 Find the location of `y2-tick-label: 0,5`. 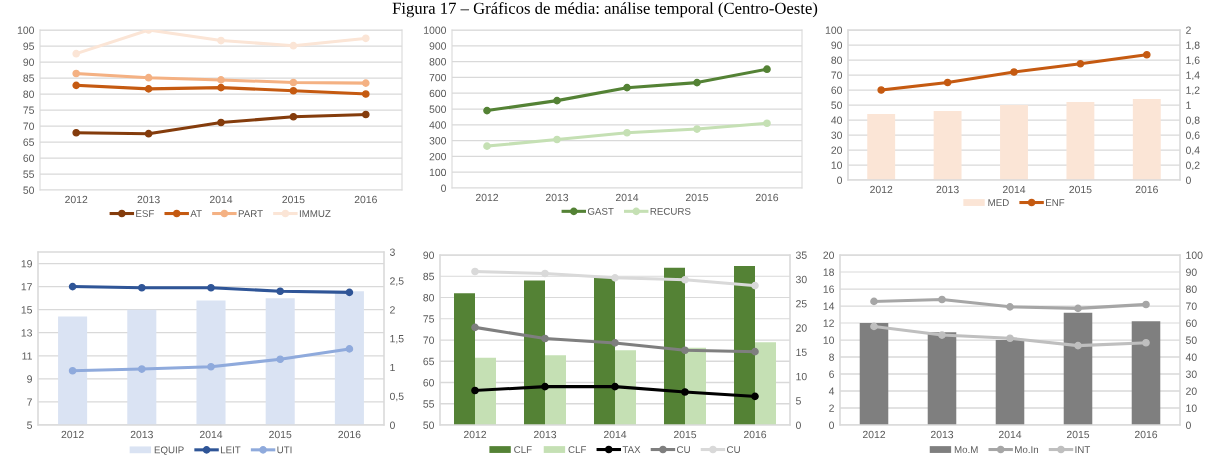

y2-tick-label: 0,5 is located at coordinates (396, 397).